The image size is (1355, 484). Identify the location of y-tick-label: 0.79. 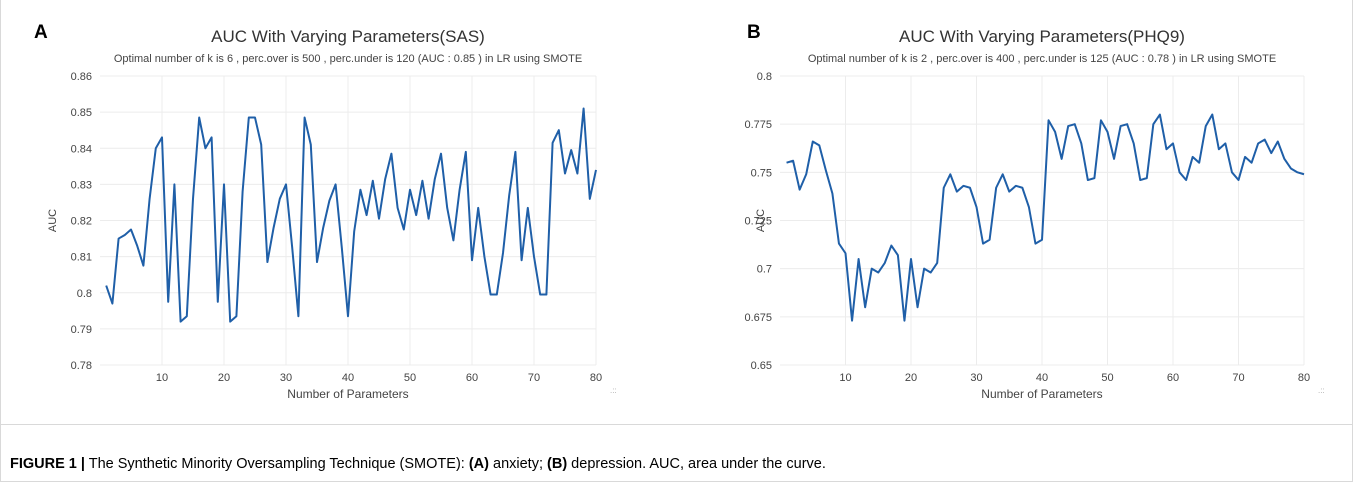
(81, 330).